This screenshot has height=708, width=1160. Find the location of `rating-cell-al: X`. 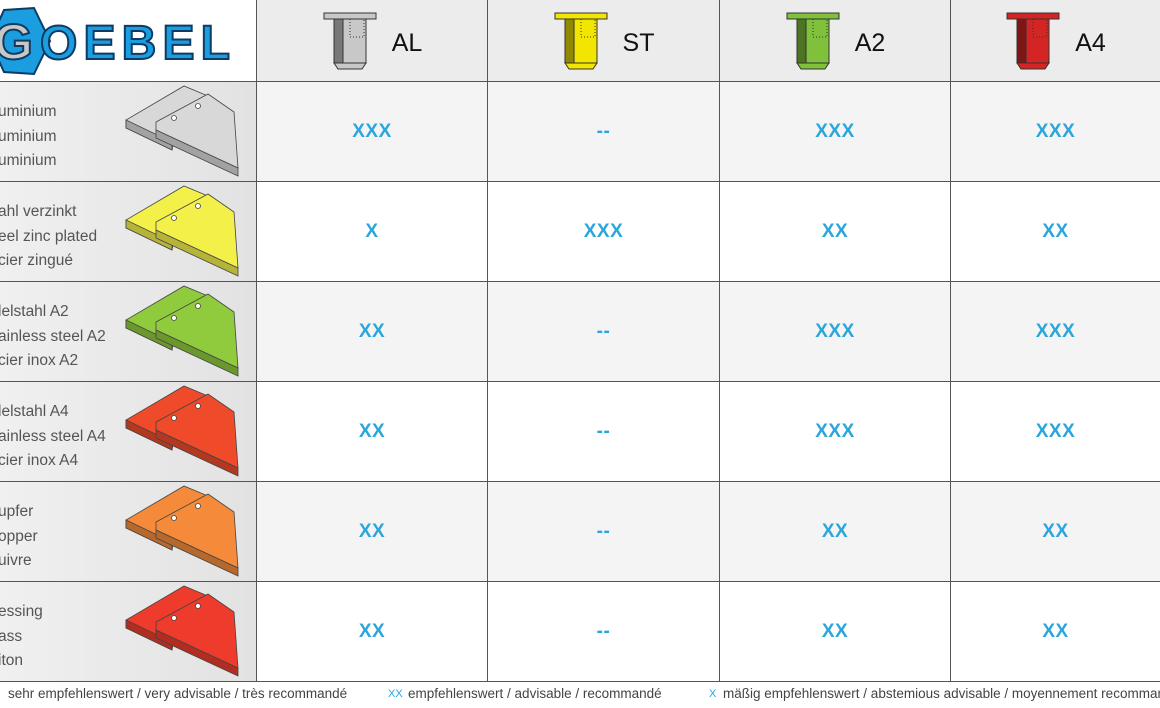

rating-cell-al: X is located at coordinates (372, 232).